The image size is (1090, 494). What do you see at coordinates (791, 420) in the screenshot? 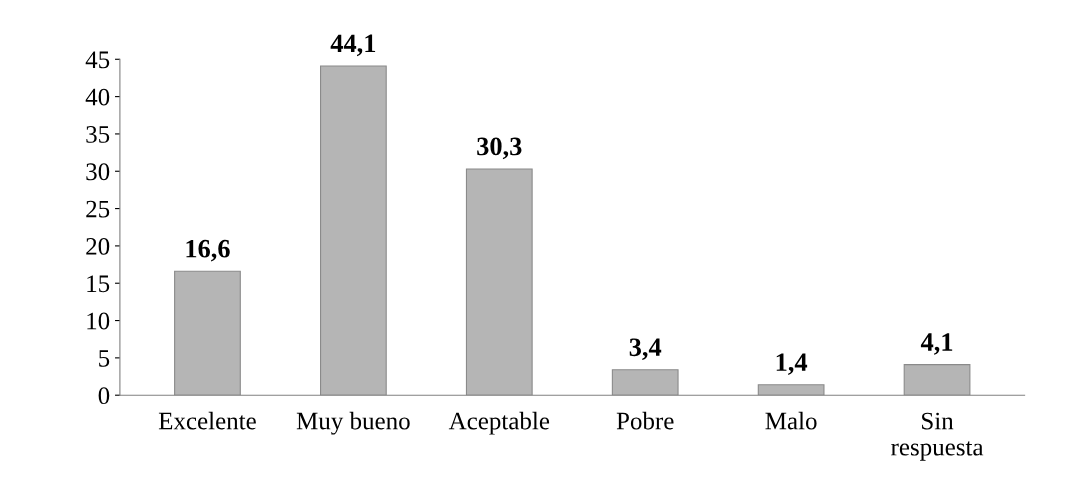
I see `x-tick-label: Malo` at bounding box center [791, 420].